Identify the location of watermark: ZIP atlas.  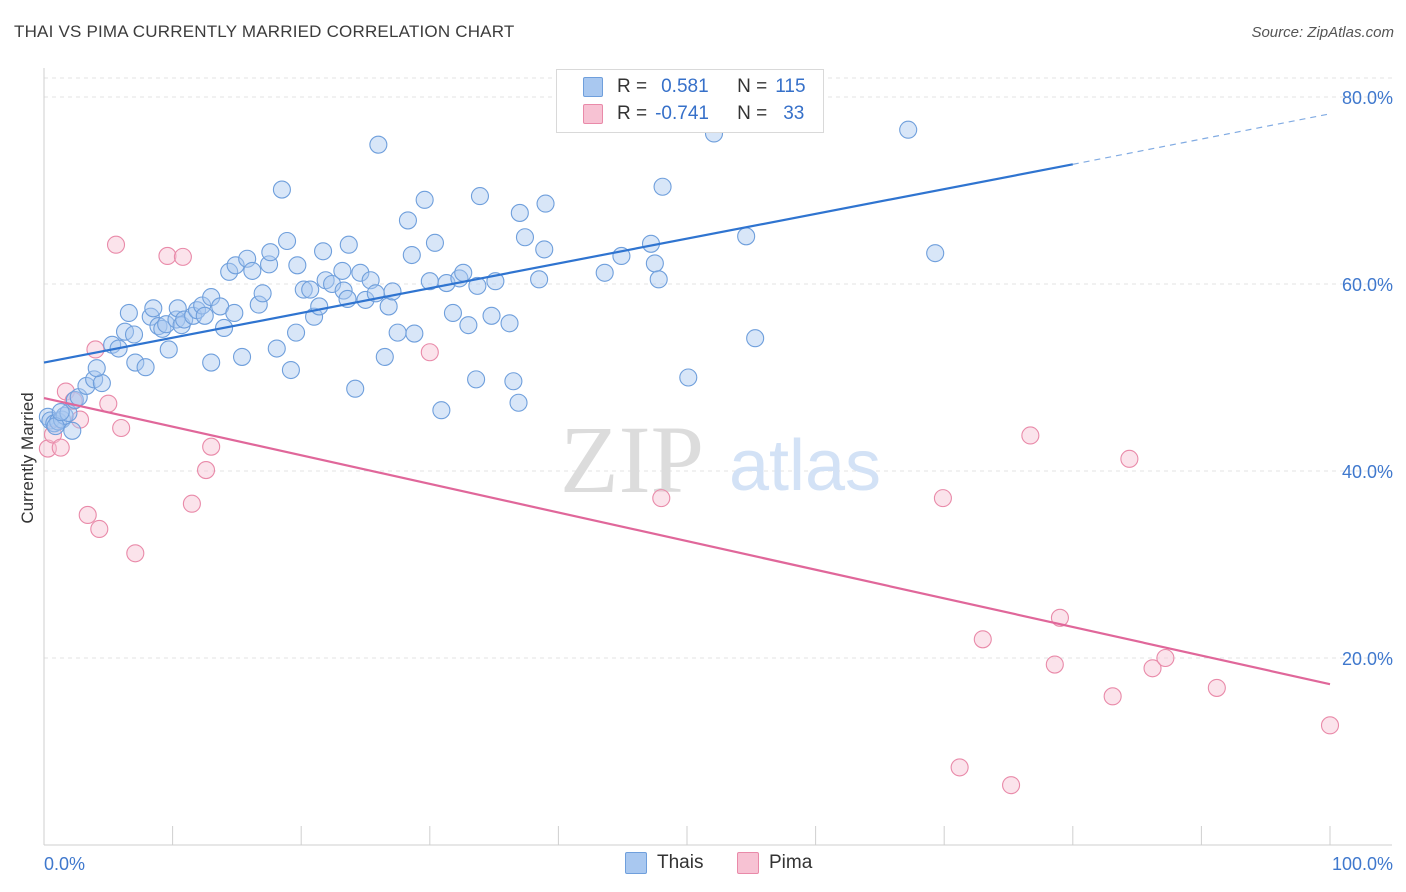
(720, 459).